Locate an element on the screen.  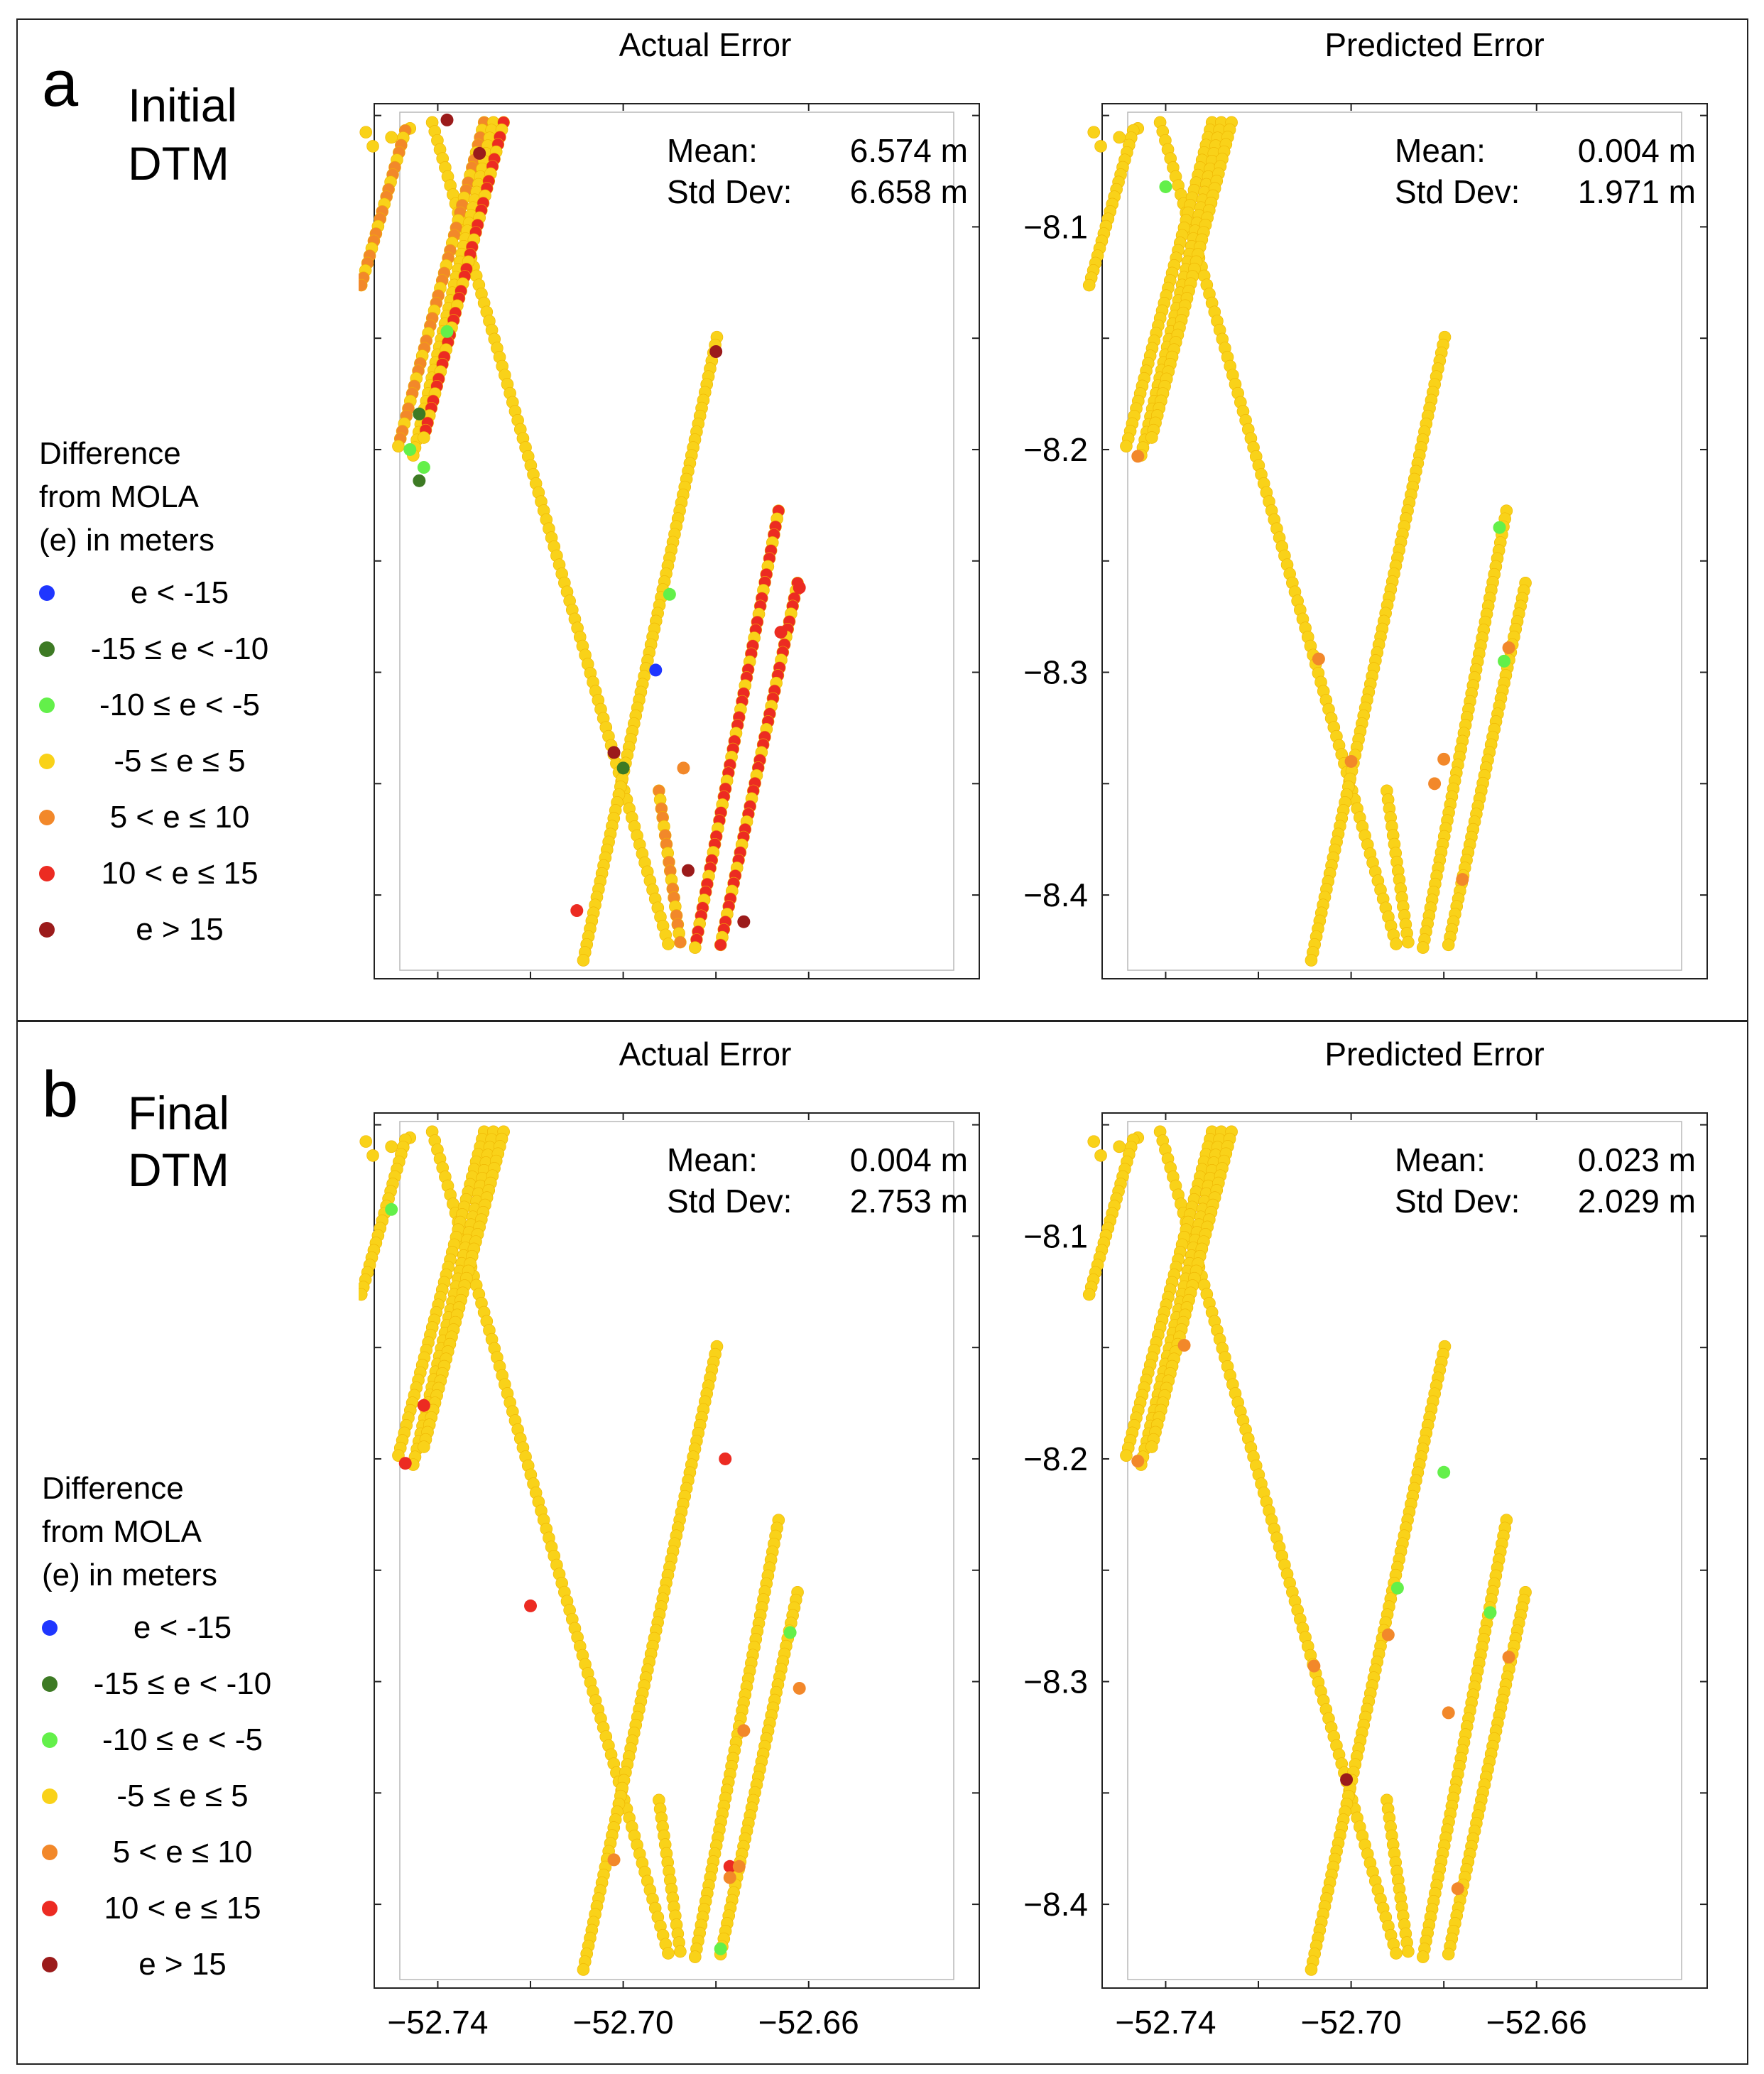
legend-title-line3: (e) in meters is located at coordinates (126, 540).